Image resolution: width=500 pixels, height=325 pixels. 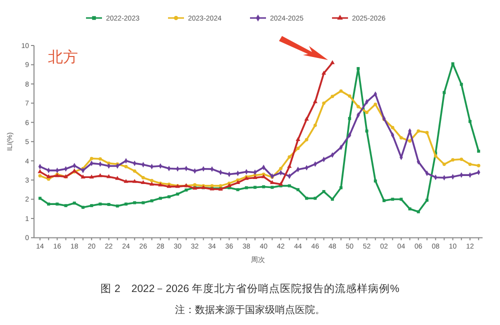 I want to click on text: 图 2 2022－2026 年度北方省份哨点医院报告的流感样病例%, so click(x=250, y=288).